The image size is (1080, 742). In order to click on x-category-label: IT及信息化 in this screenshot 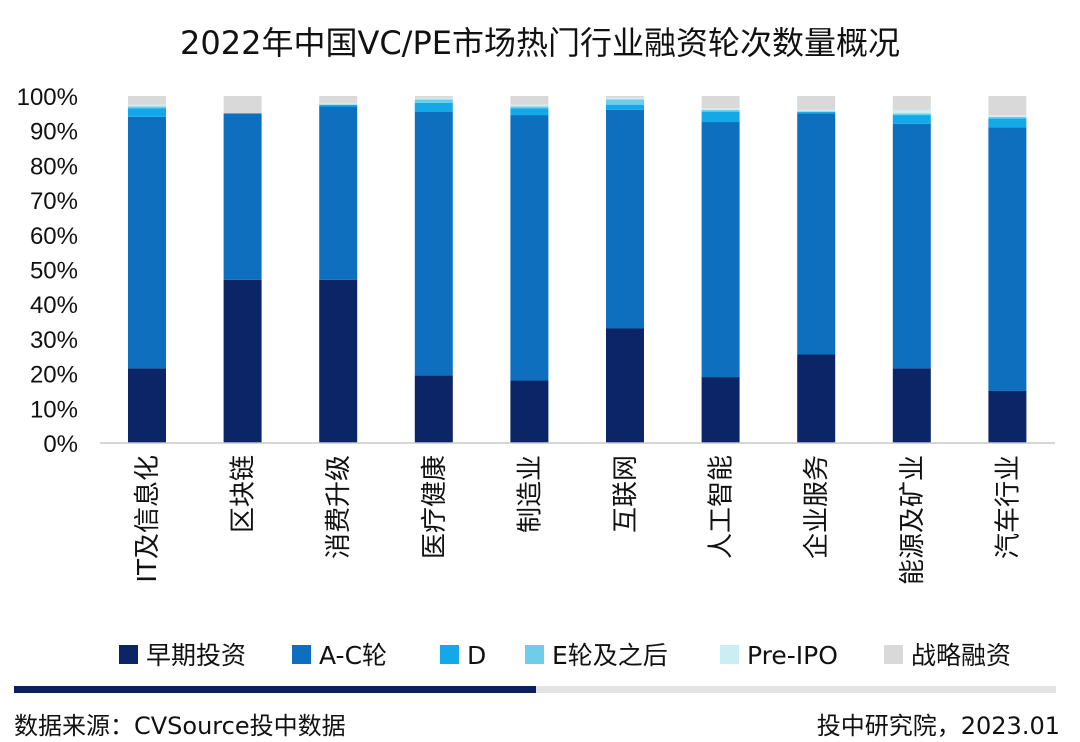, I will do `click(148, 519)`.